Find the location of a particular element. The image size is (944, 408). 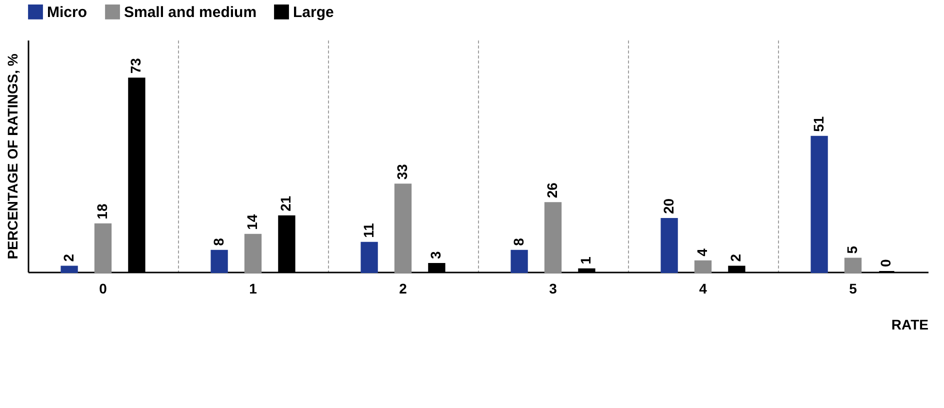

data-label: 11 is located at coordinates (368, 230).